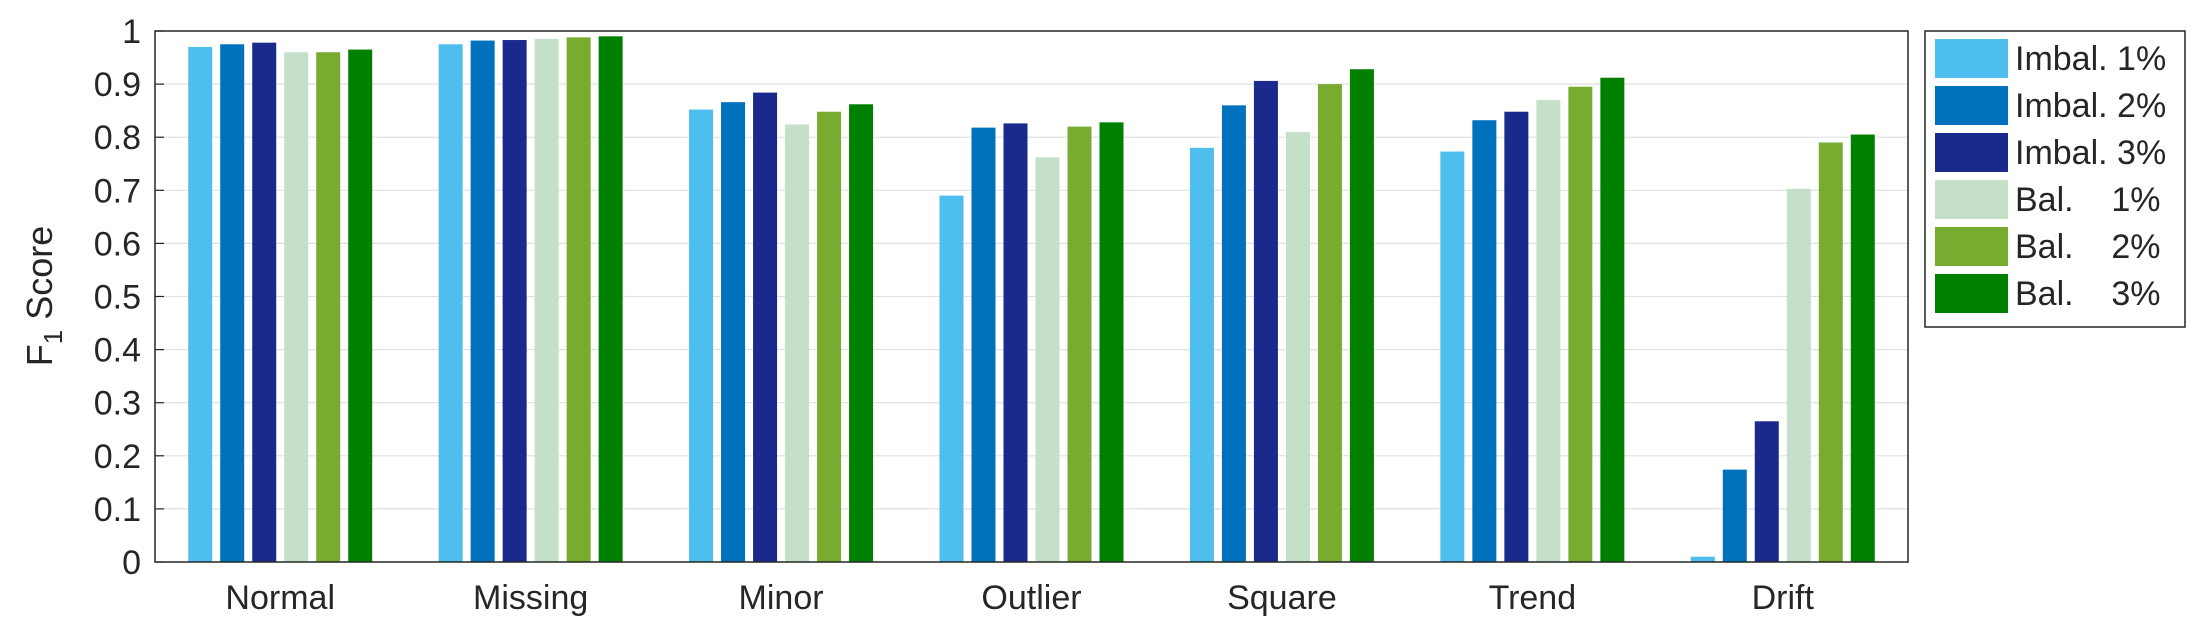 The height and width of the screenshot is (625, 2192). I want to click on y-axis-label: F1 Score, so click(43, 296).